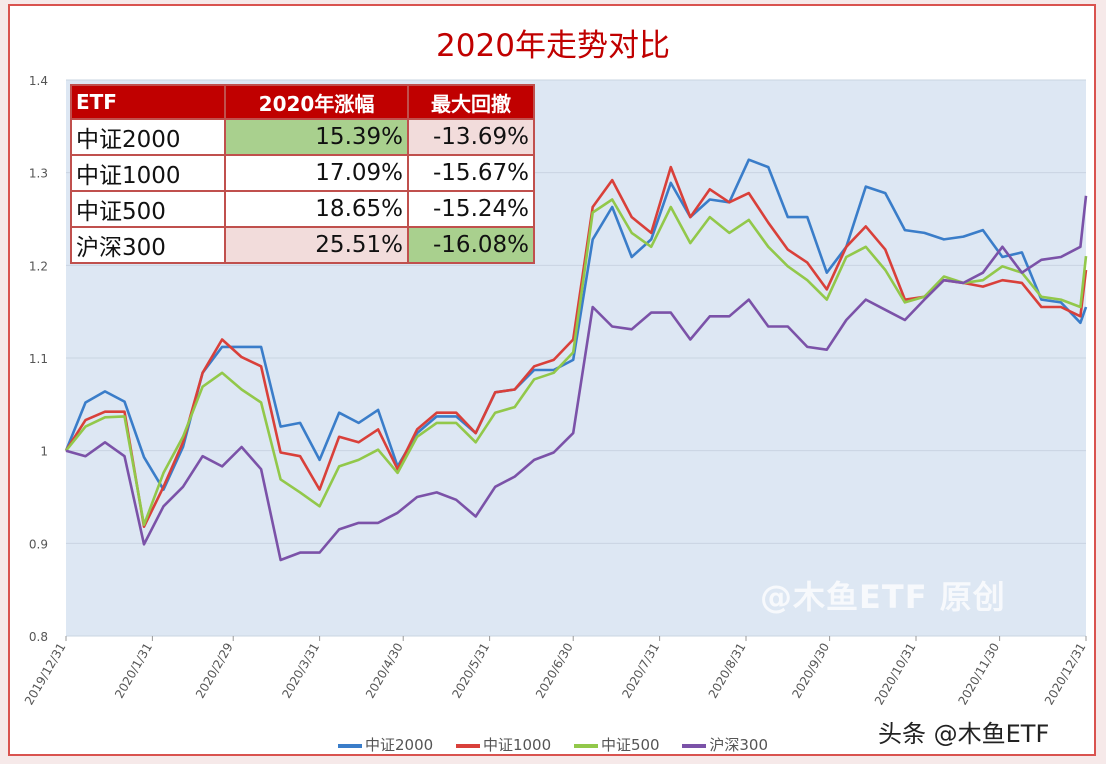  Describe the element at coordinates (471, 245) in the screenshot. I see `drawdown-cell: -16.08%` at that location.